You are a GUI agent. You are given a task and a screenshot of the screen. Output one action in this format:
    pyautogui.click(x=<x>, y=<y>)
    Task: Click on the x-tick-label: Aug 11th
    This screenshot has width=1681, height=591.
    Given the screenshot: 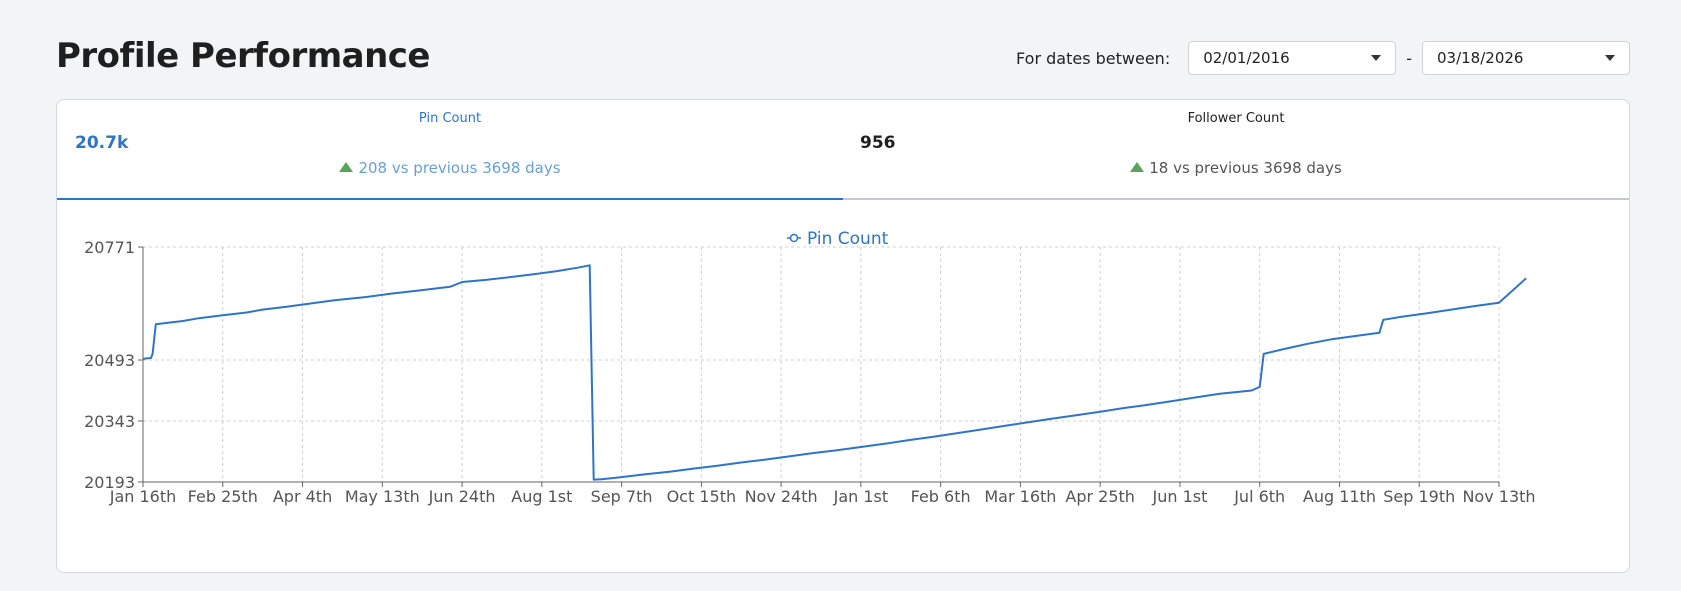 What is the action you would take?
    pyautogui.click(x=1339, y=496)
    